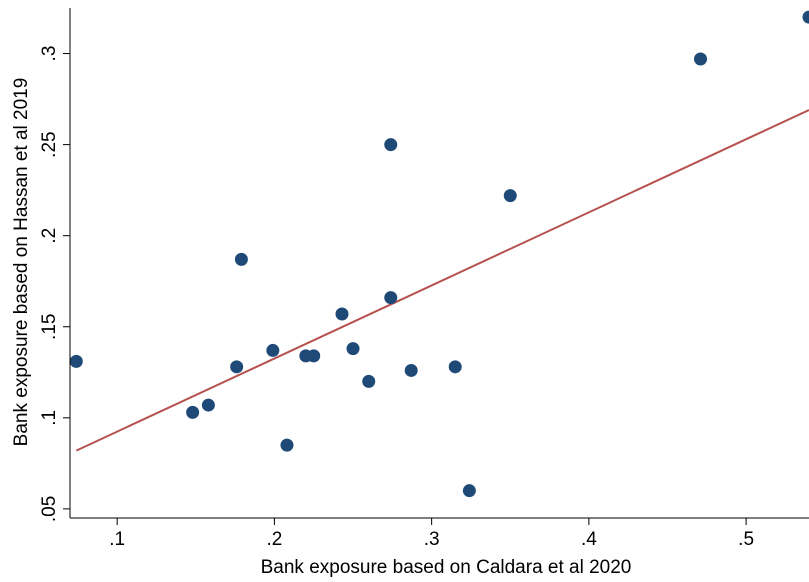 Image resolution: width=809 pixels, height=582 pixels. I want to click on x-tick-label: .3, so click(432, 539).